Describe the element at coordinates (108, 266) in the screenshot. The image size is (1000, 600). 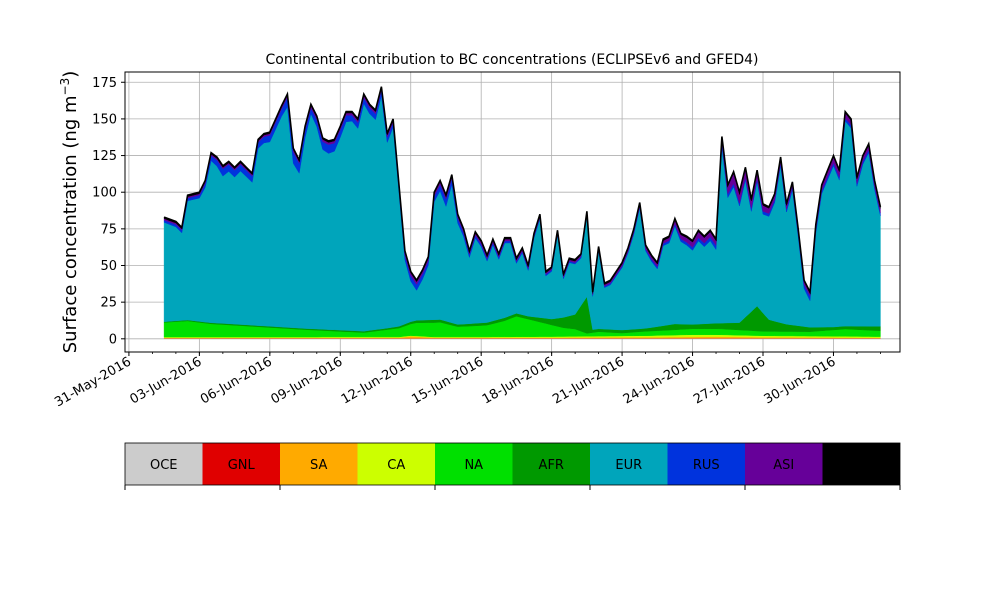
I see `y-tick-label: 50` at that location.